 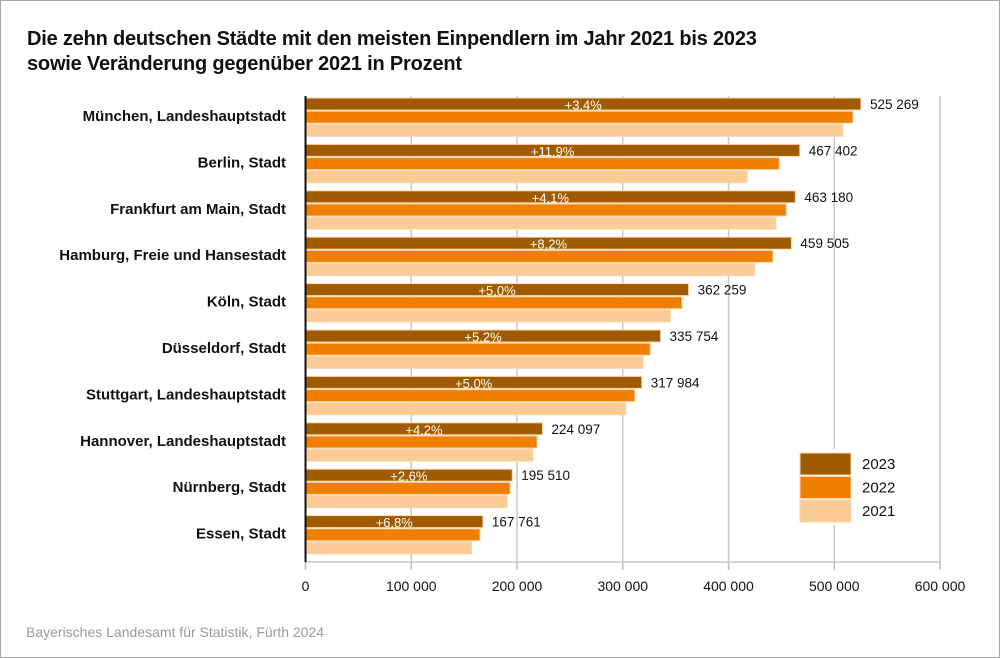 What do you see at coordinates (183, 441) in the screenshot?
I see `category-label: Hannover, Landeshauptstadt` at bounding box center [183, 441].